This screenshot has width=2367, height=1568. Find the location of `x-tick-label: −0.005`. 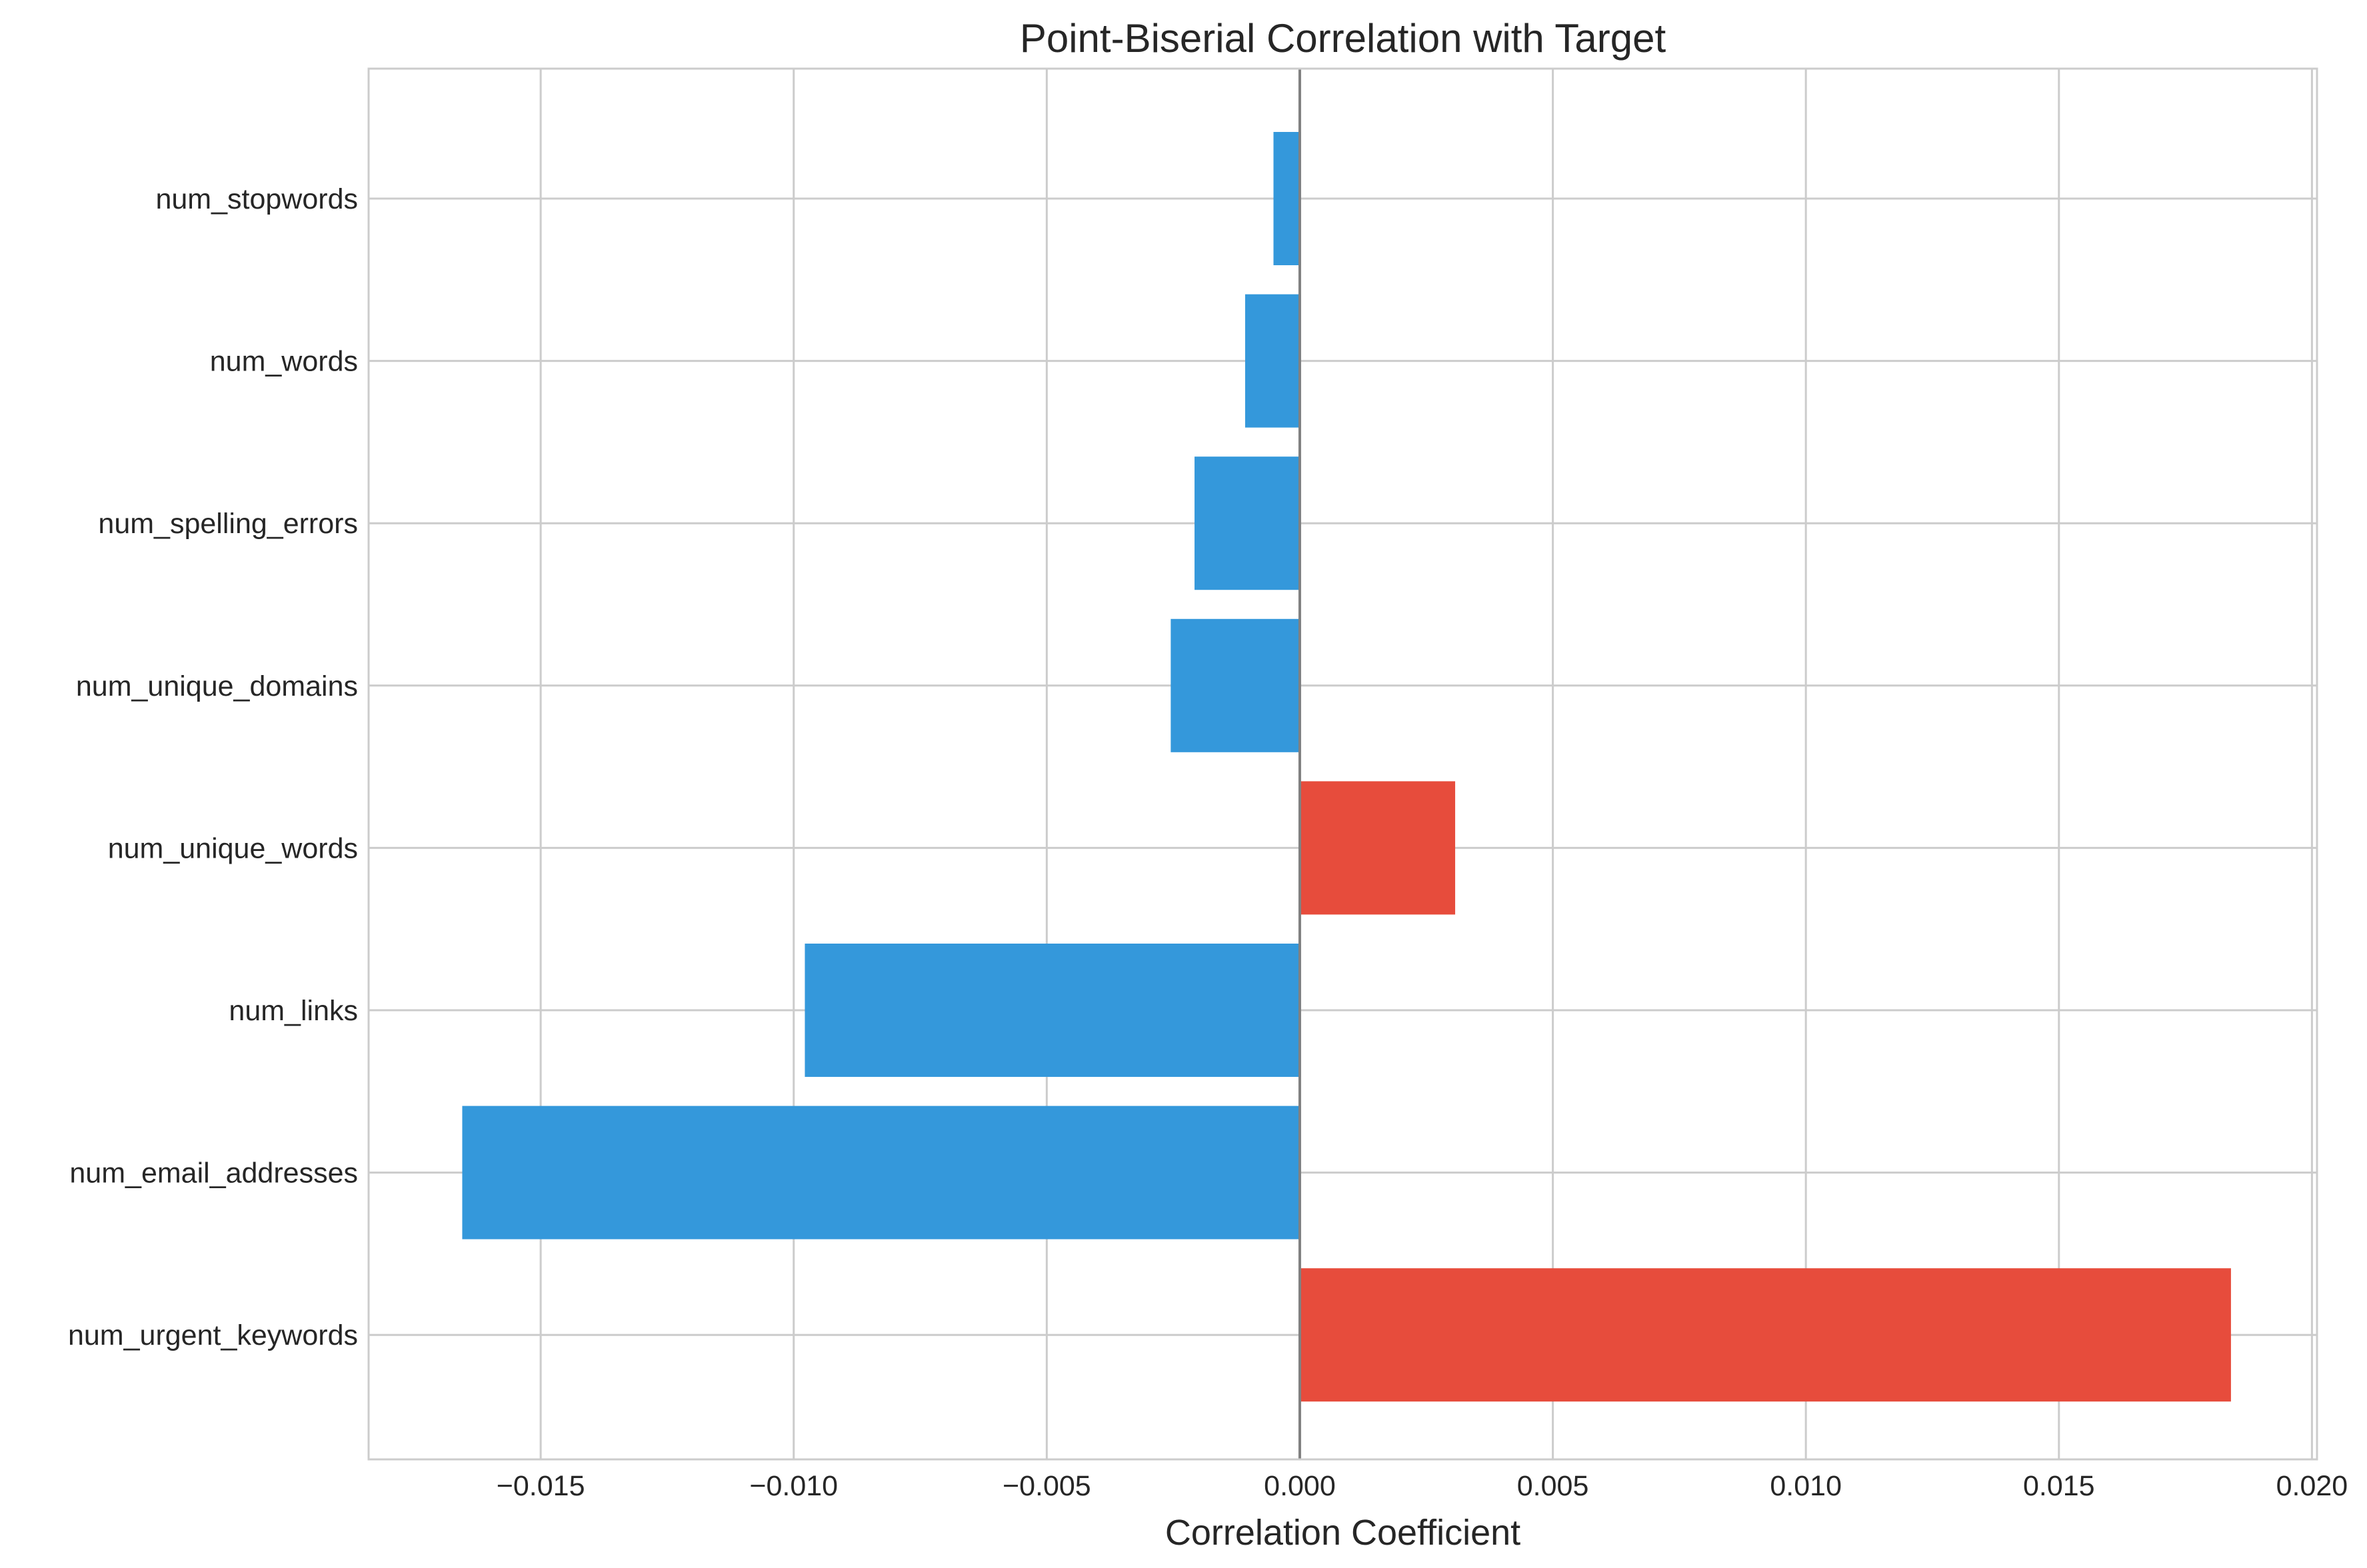

x-tick-label: −0.005 is located at coordinates (1047, 1486).